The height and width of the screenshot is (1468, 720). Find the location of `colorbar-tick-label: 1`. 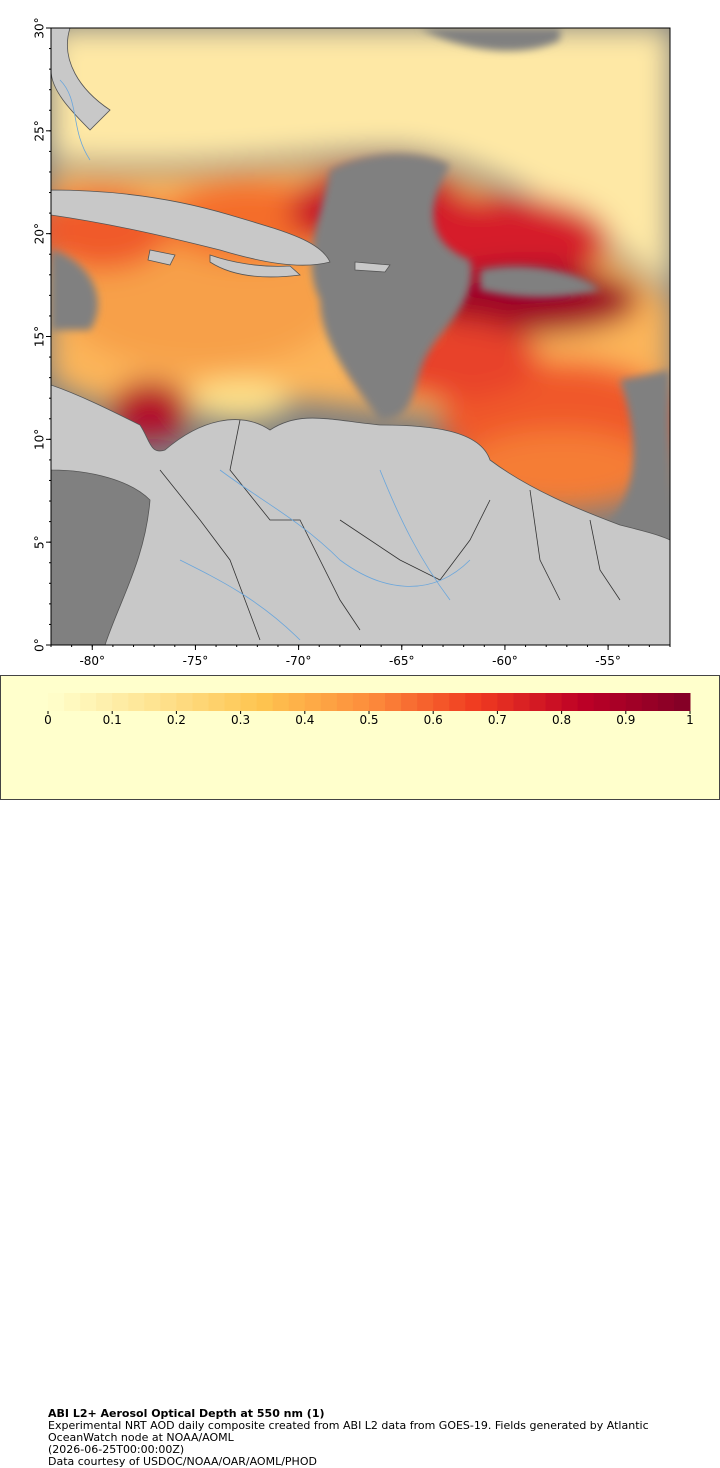

colorbar-tick-label: 1 is located at coordinates (690, 719).